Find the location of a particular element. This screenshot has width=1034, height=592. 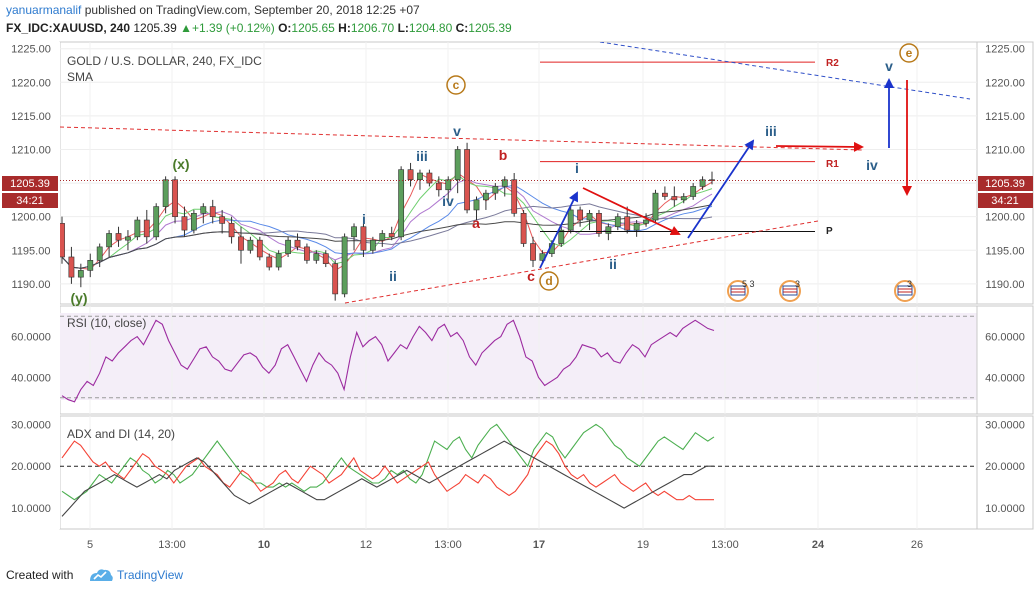

wave-label-a: a is located at coordinates (476, 223).